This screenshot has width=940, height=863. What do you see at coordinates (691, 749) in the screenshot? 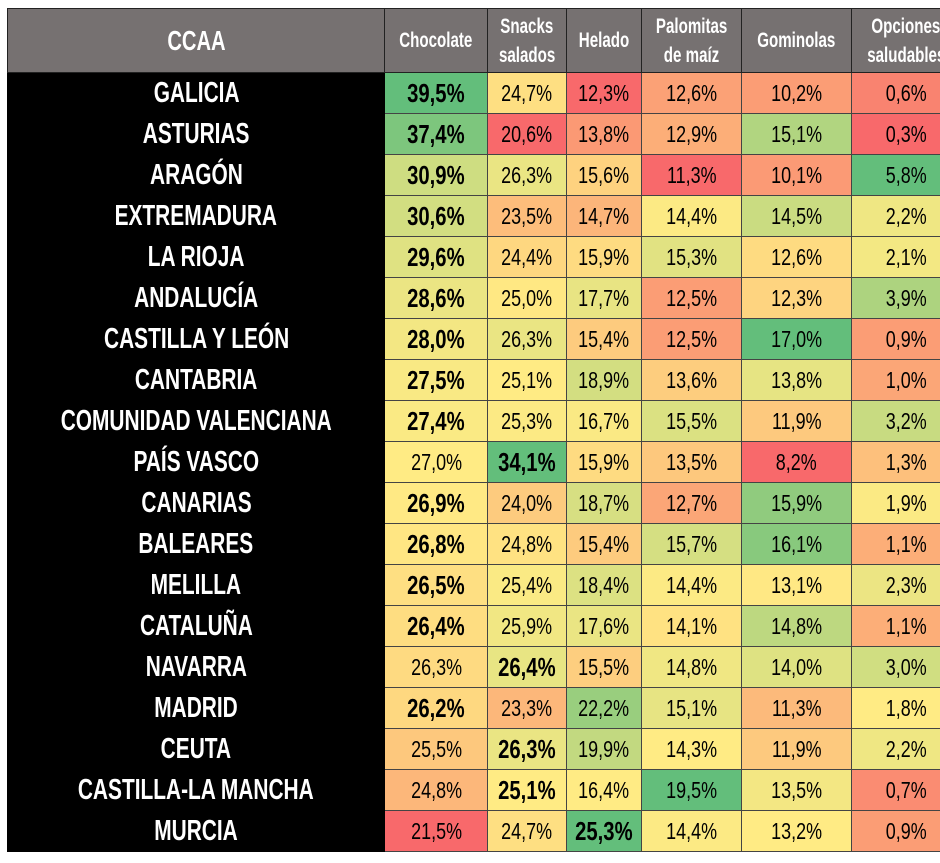
I see `value-cell: 14,3%` at bounding box center [691, 749].